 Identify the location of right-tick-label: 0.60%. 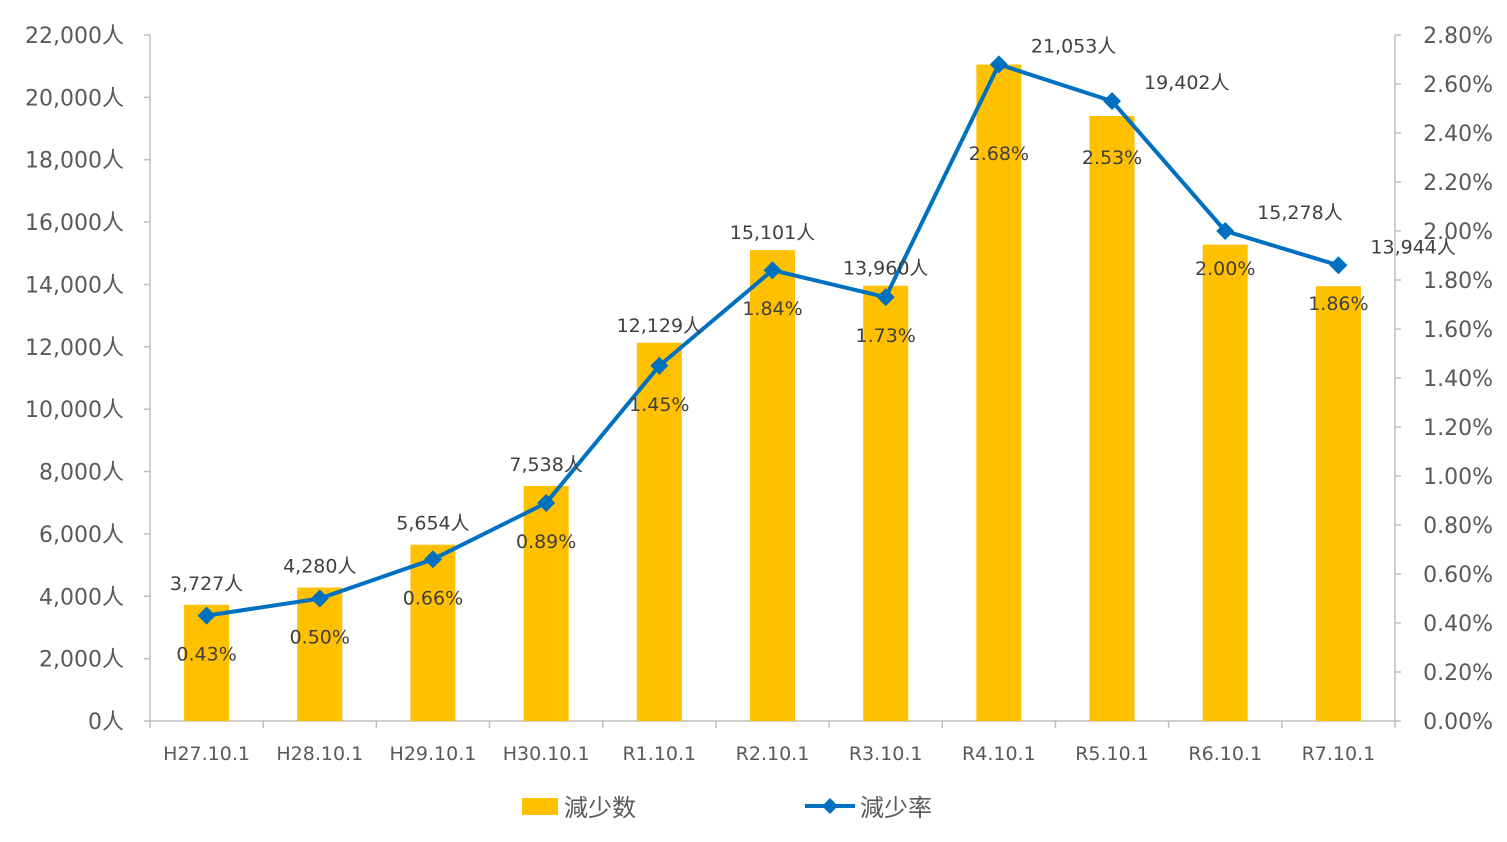
(1458, 575).